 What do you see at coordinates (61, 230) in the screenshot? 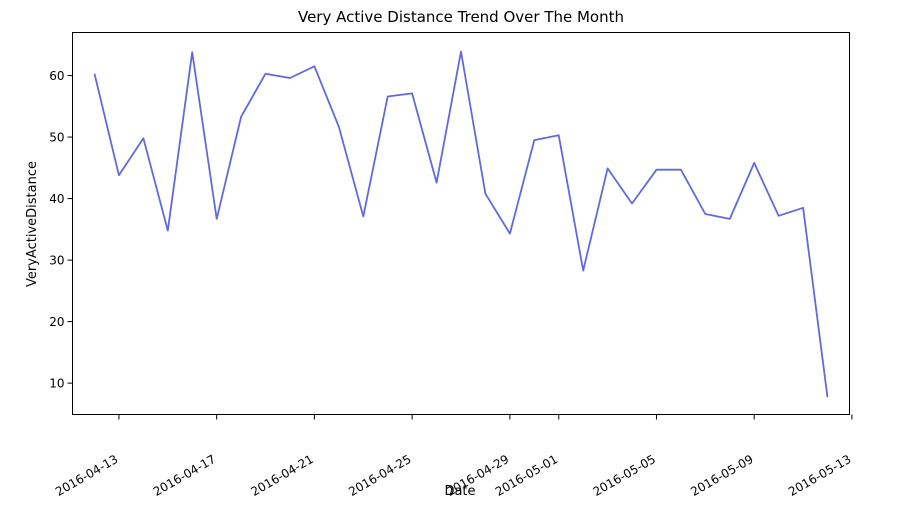
I see `y-axis: 10 20 30 40 50 60` at bounding box center [61, 230].